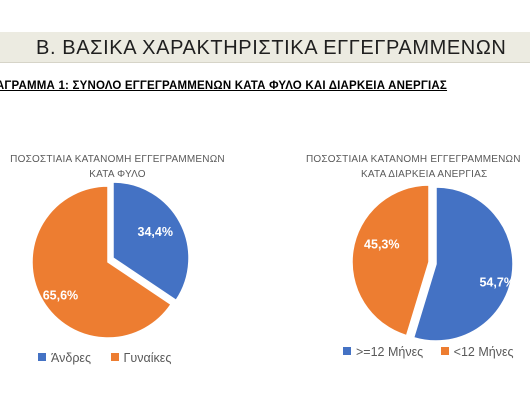  I want to click on pie-label-women: 65,6%, so click(60, 295).